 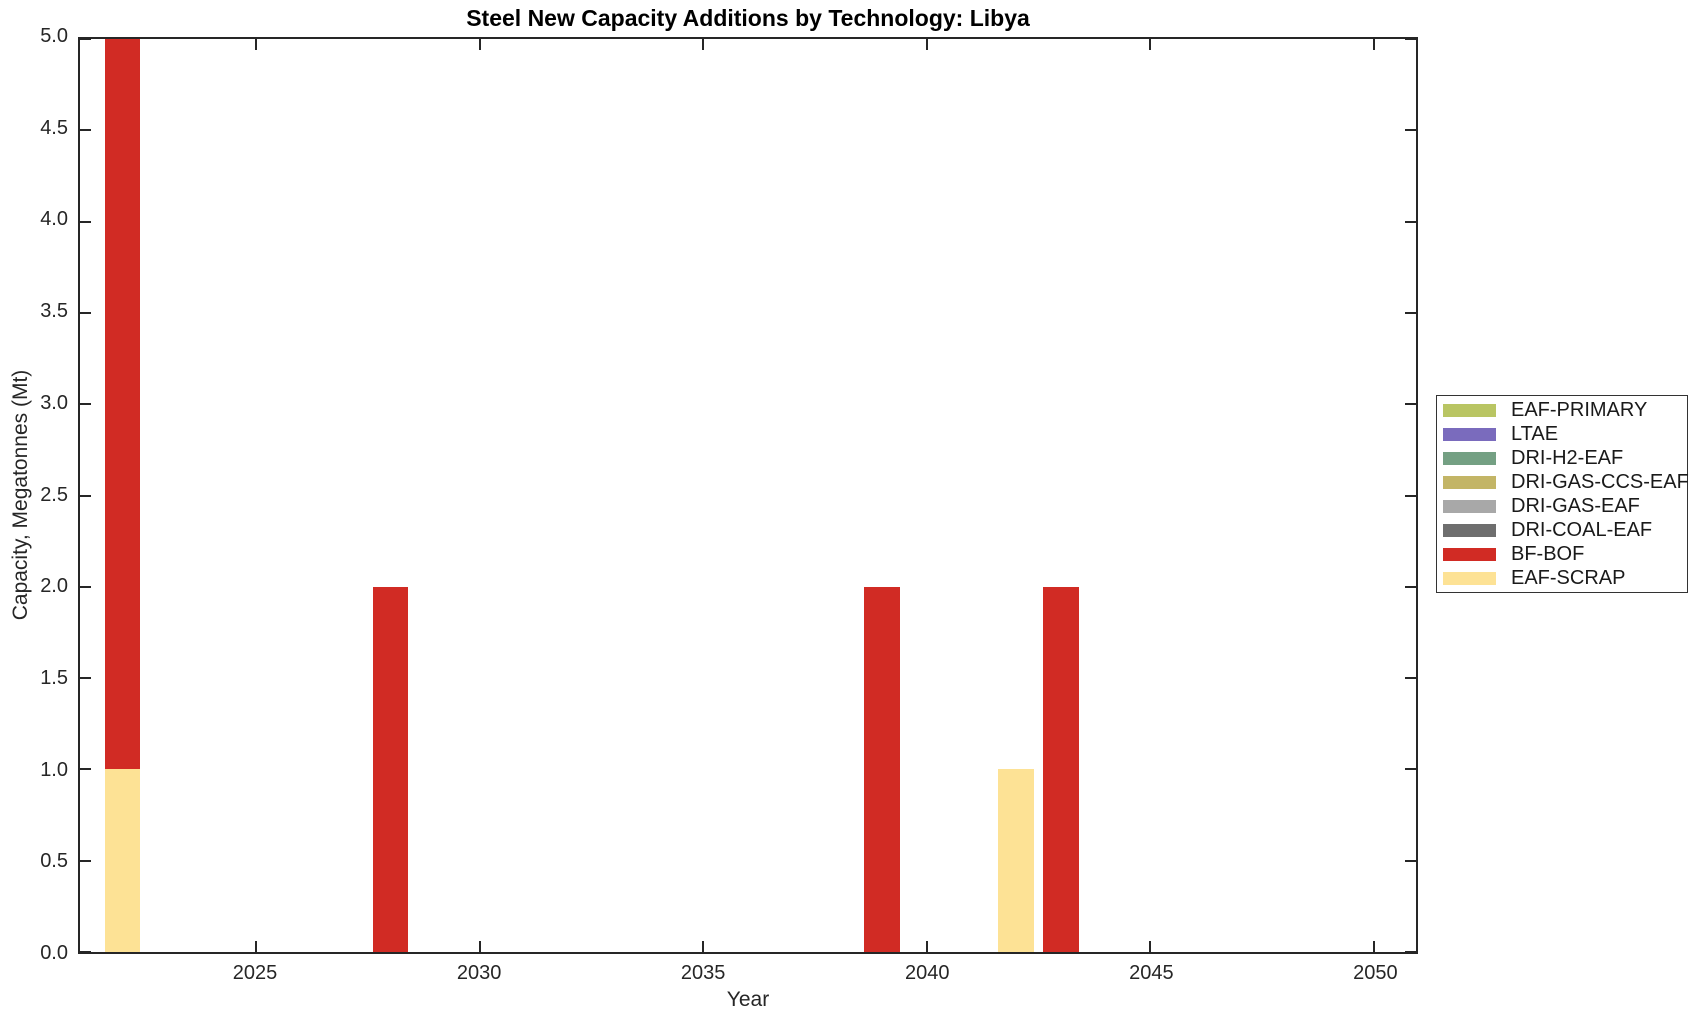 I want to click on legend-label: EAF-PRIMARY, so click(x=1579, y=409).